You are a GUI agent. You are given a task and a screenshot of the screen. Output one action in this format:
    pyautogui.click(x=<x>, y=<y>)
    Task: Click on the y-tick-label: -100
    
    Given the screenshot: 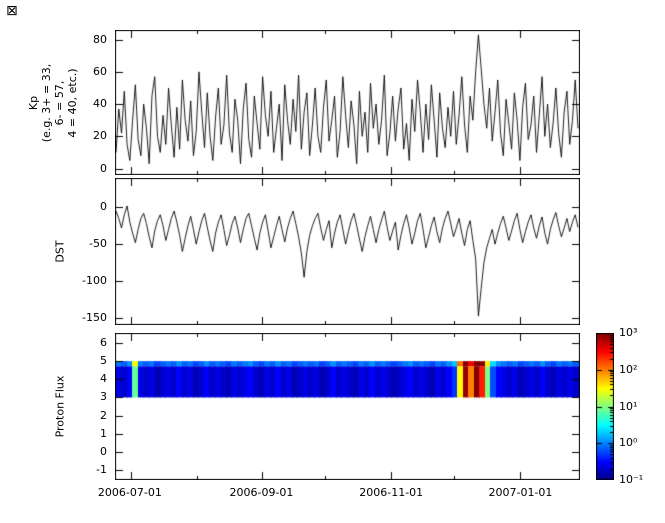 What is the action you would take?
    pyautogui.click(x=94, y=280)
    